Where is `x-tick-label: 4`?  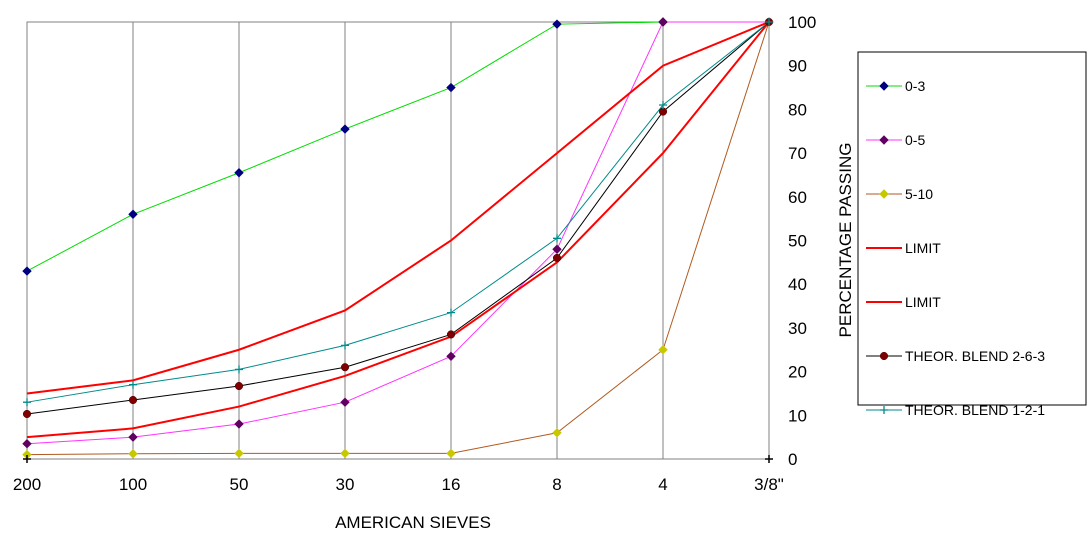
x-tick-label: 4 is located at coordinates (662, 484).